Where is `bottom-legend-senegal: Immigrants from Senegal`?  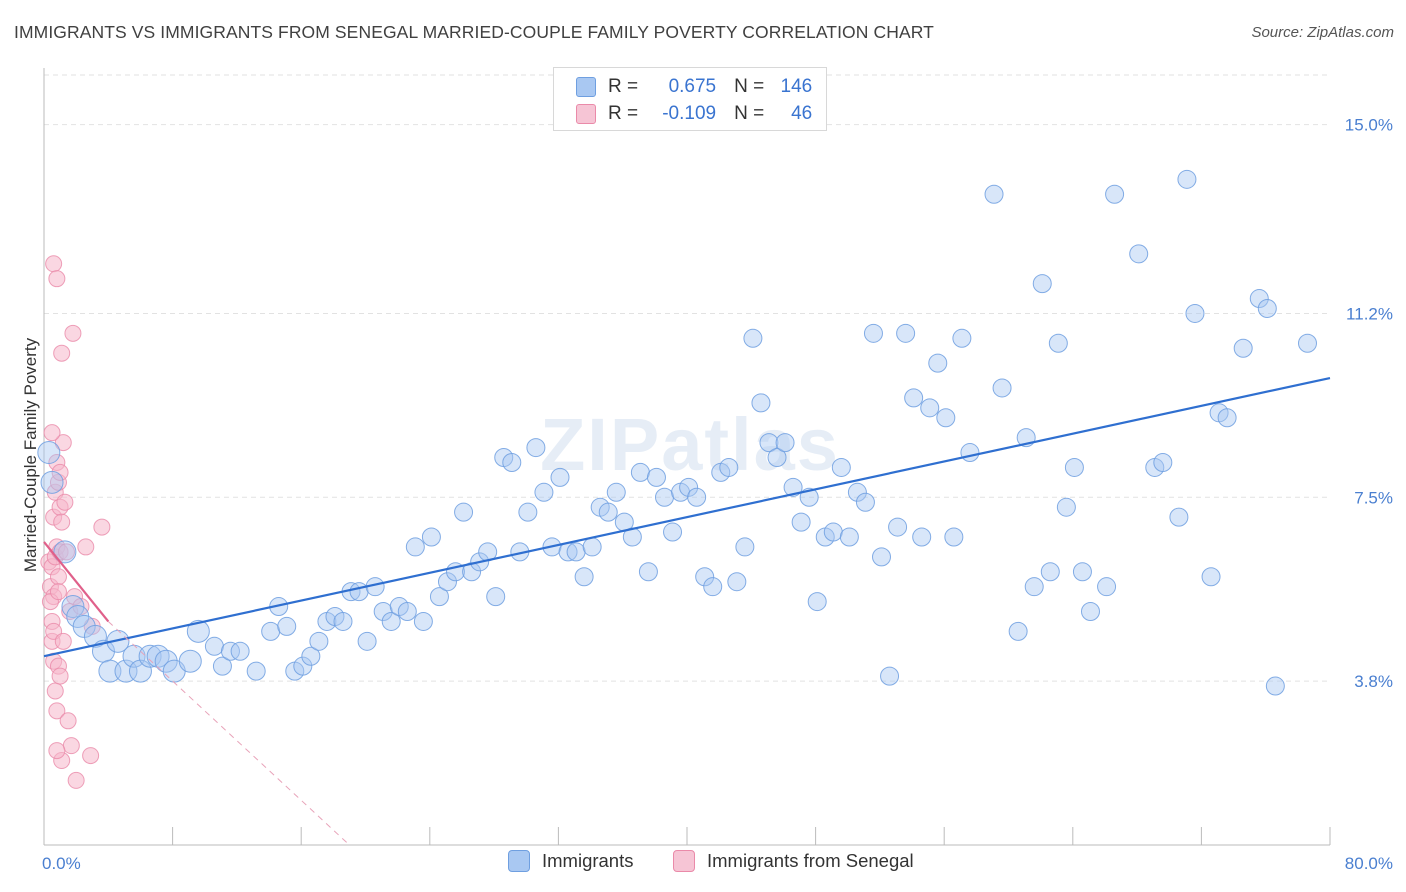
bottom-legend-senegal: Immigrants from Senegal is located at coordinates (793, 861).